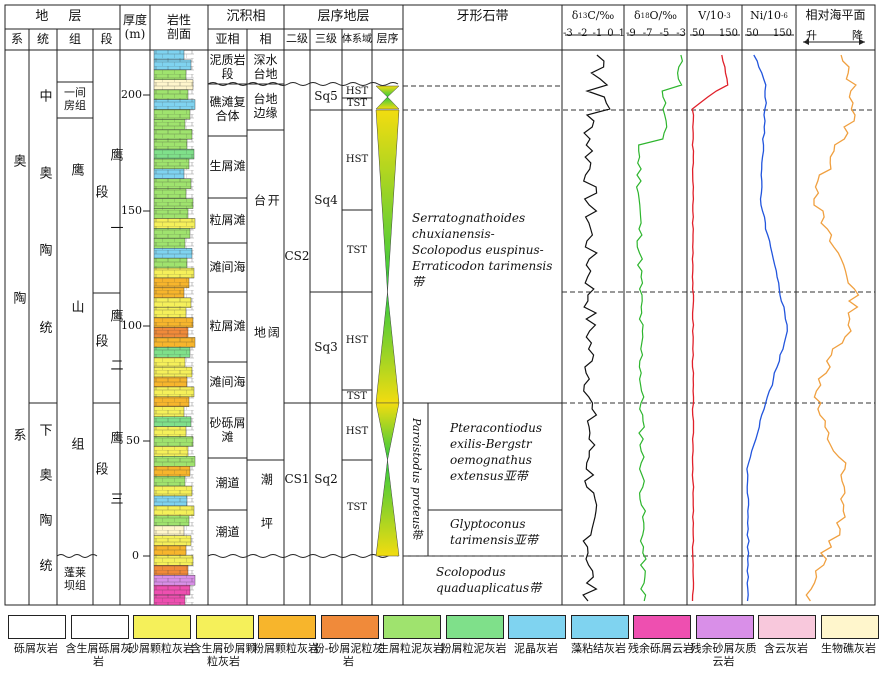 The width and height of the screenshot is (880, 675). What do you see at coordinates (537, 627) in the screenshot?
I see `micrite-swatch-icon` at bounding box center [537, 627].